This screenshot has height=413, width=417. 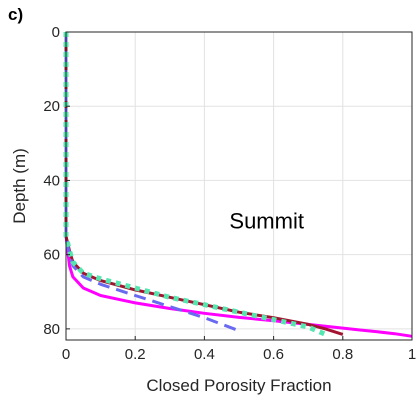 What do you see at coordinates (204, 354) in the screenshot?
I see `x-tick-label: 0.4` at bounding box center [204, 354].